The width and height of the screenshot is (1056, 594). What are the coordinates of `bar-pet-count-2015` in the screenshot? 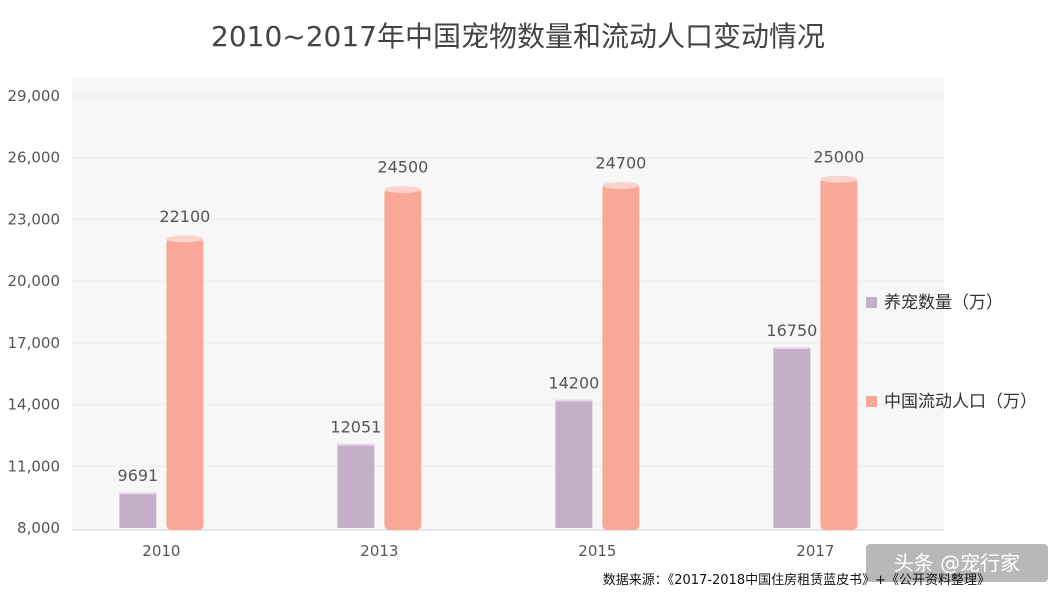 It's located at (574, 464).